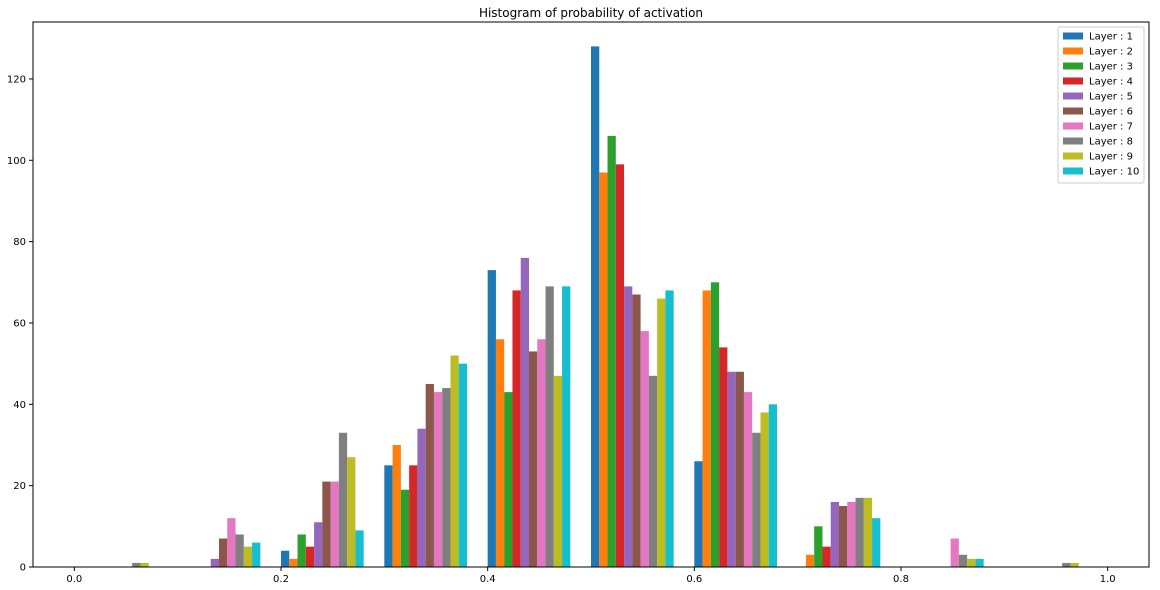  Describe the element at coordinates (1111, 67) in the screenshot. I see `legend-label-layer-3: Layer : 3` at that location.